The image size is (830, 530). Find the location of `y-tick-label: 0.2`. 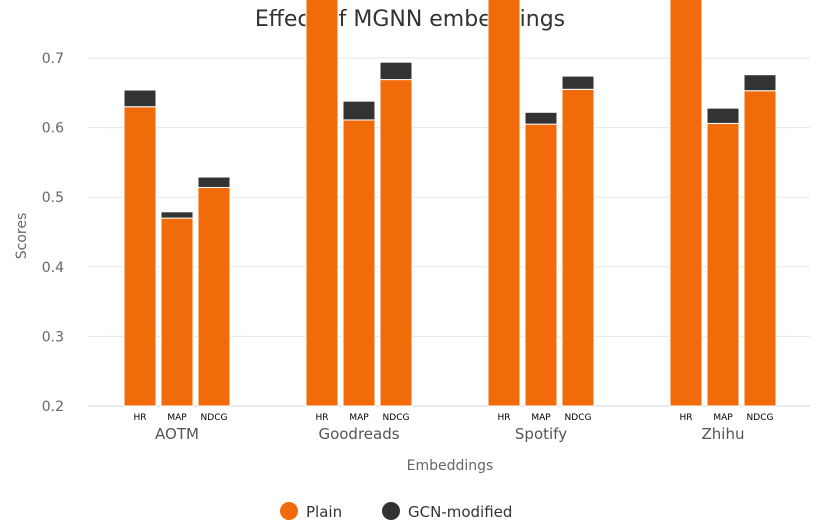

y-tick-label: 0.2 is located at coordinates (53, 407).